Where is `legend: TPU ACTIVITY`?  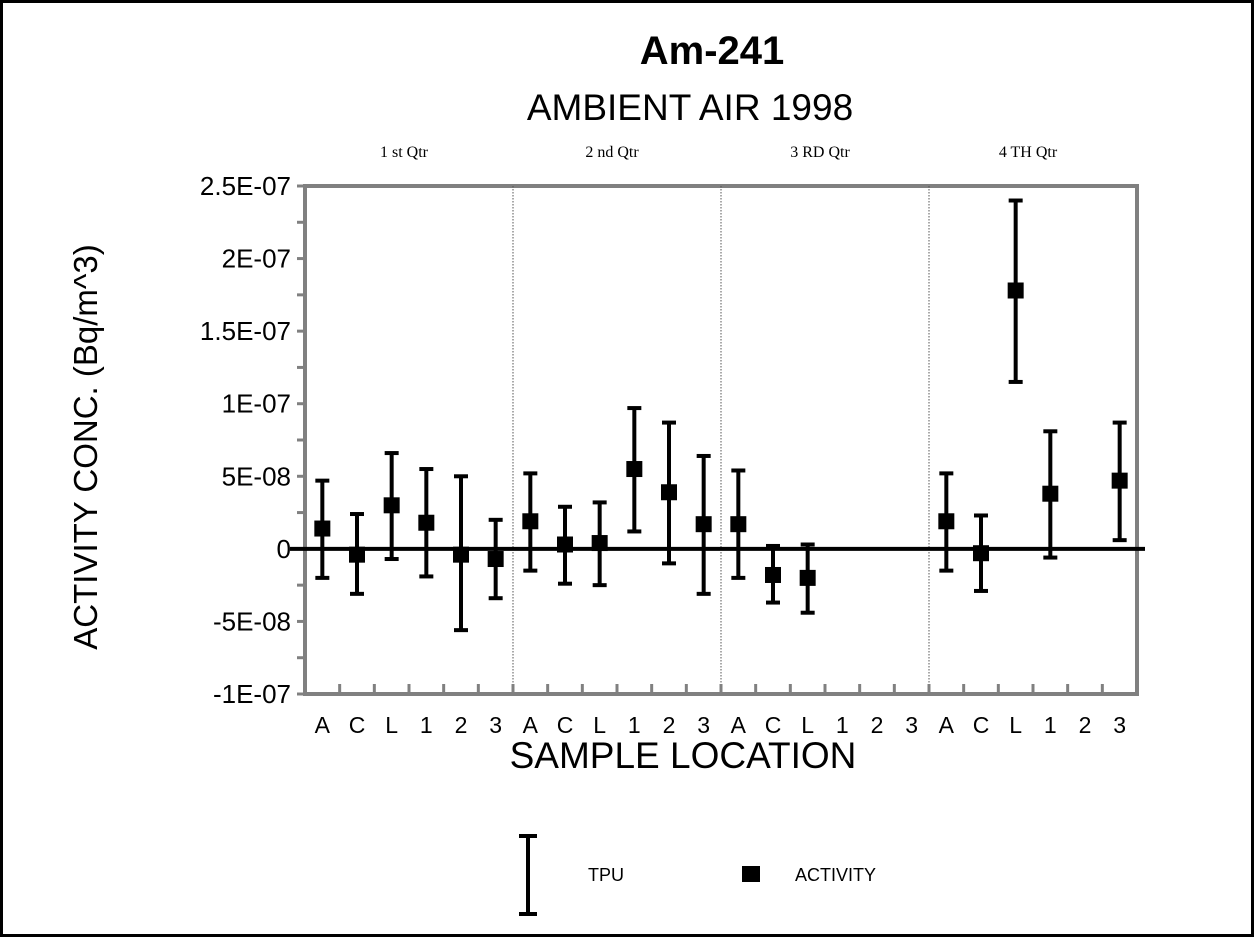
legend: TPU ACTIVITY is located at coordinates (697, 875).